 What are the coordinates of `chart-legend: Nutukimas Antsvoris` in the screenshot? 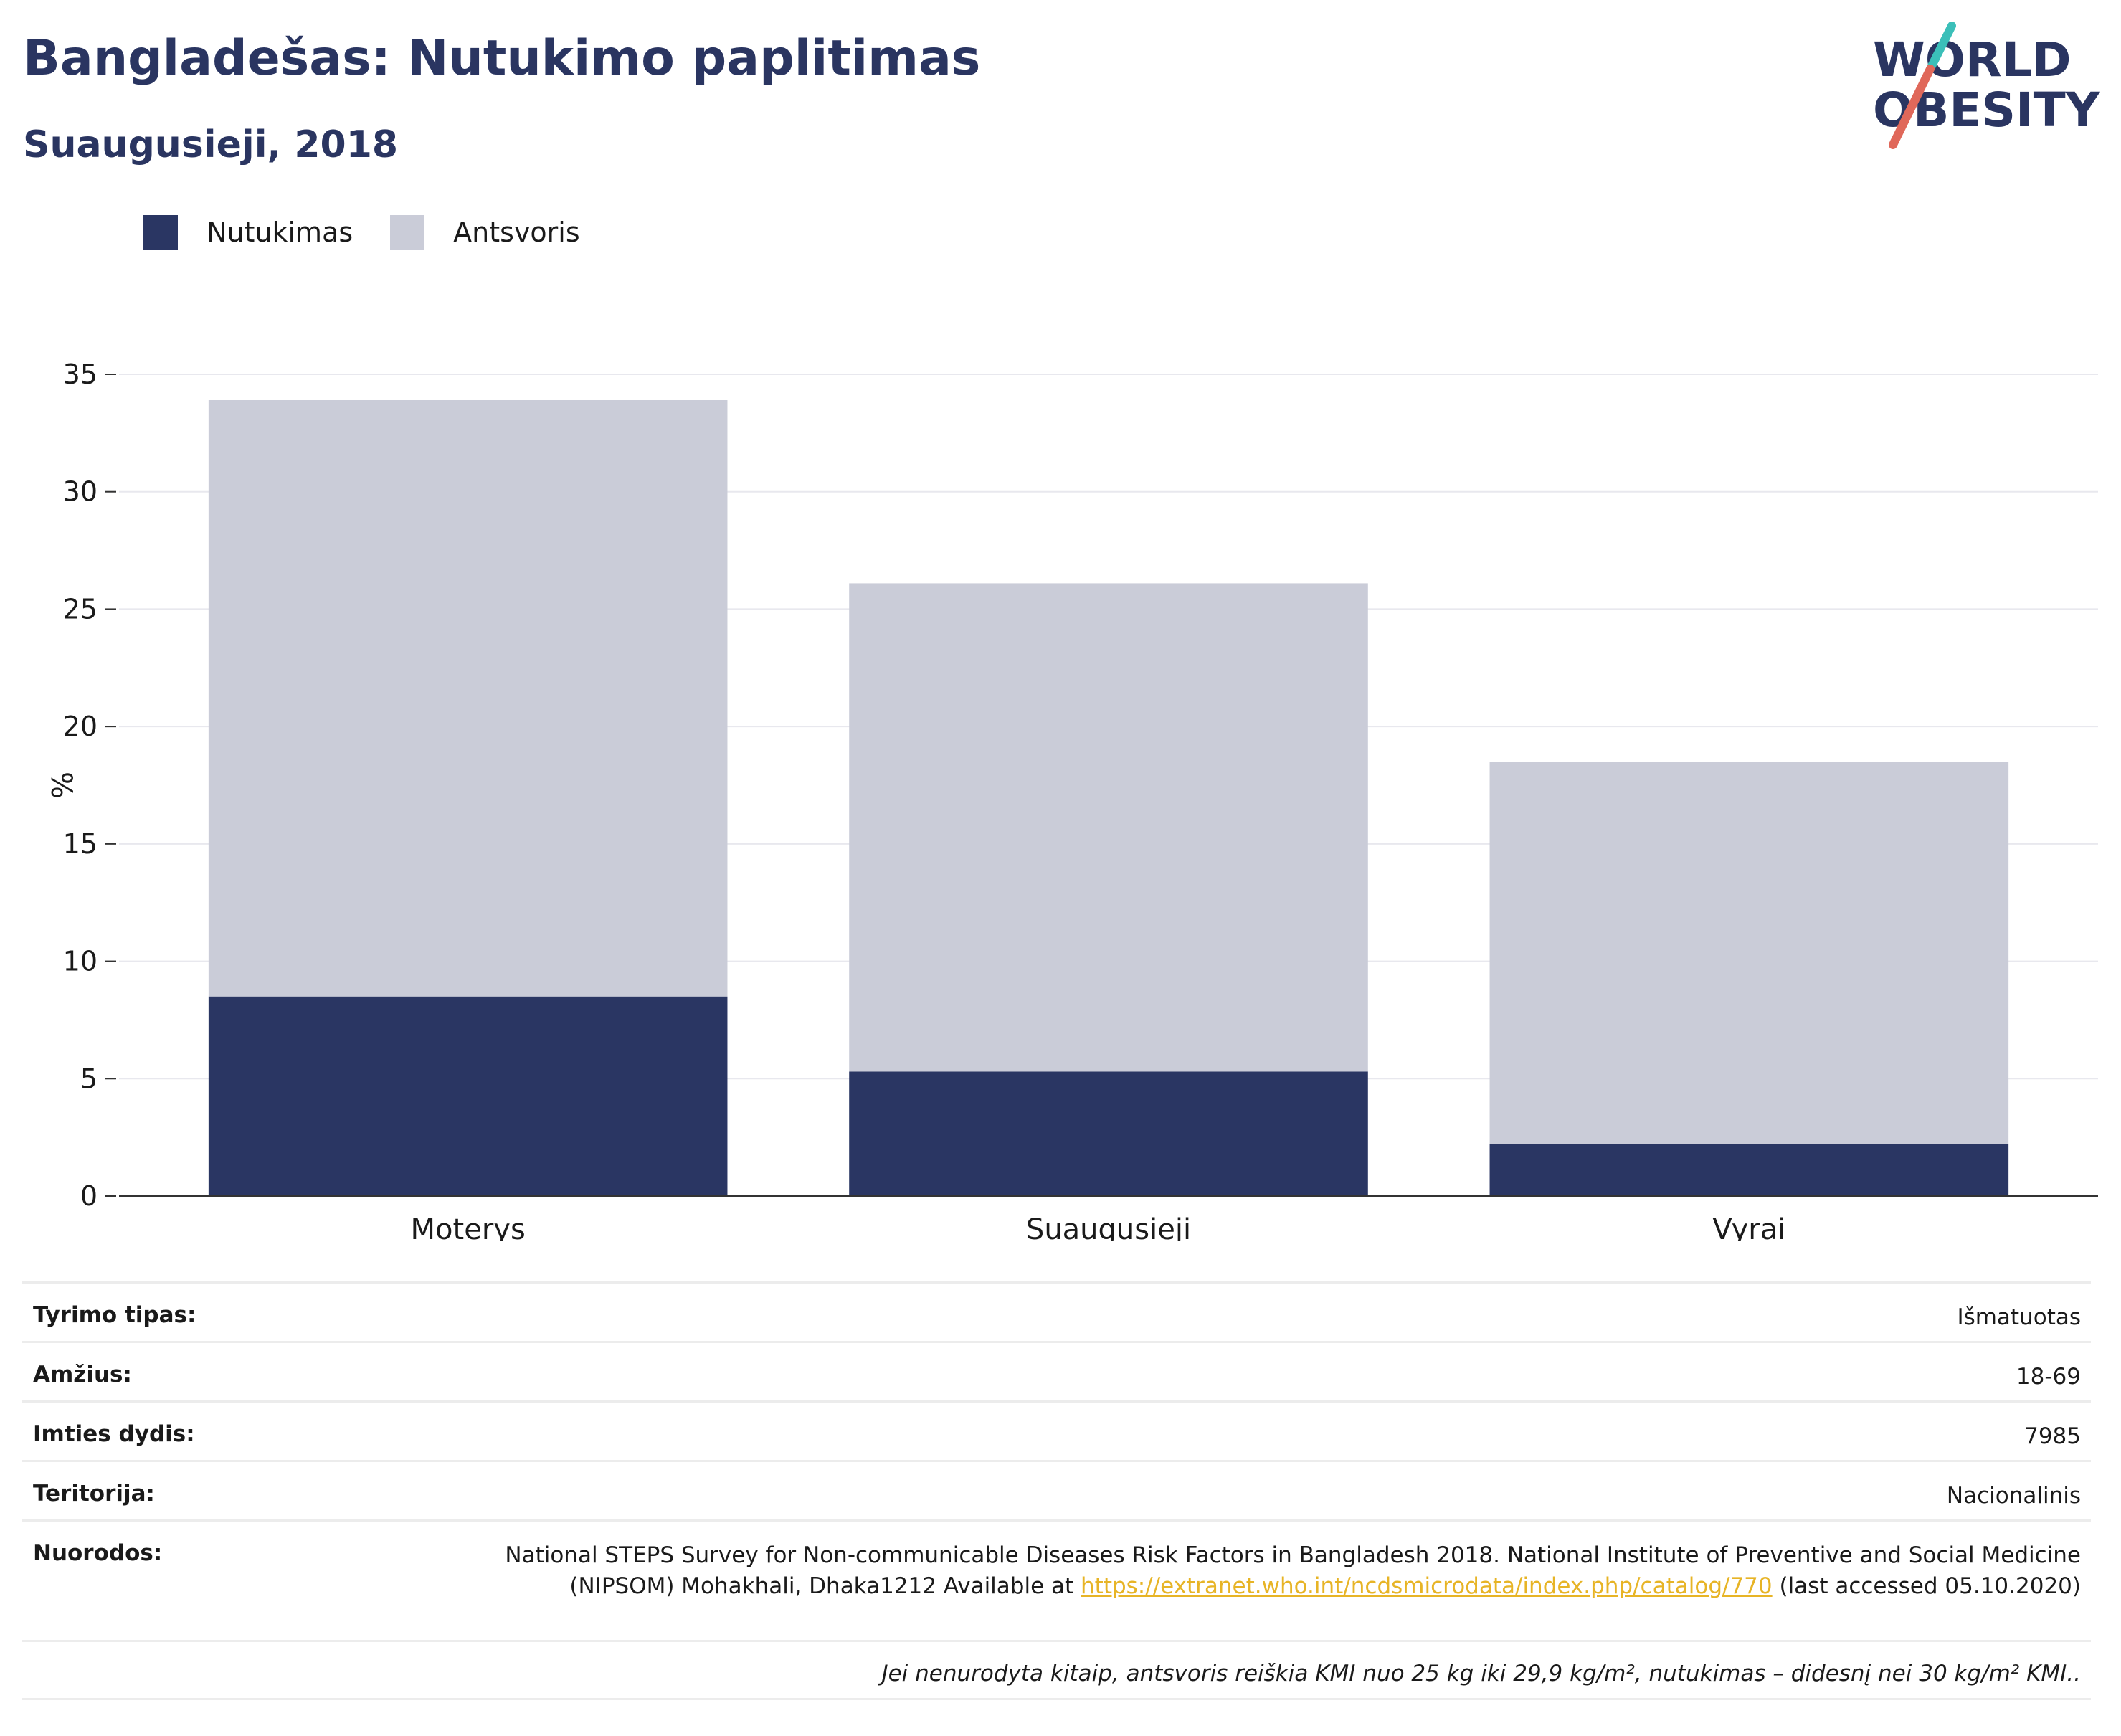 It's located at (380, 232).